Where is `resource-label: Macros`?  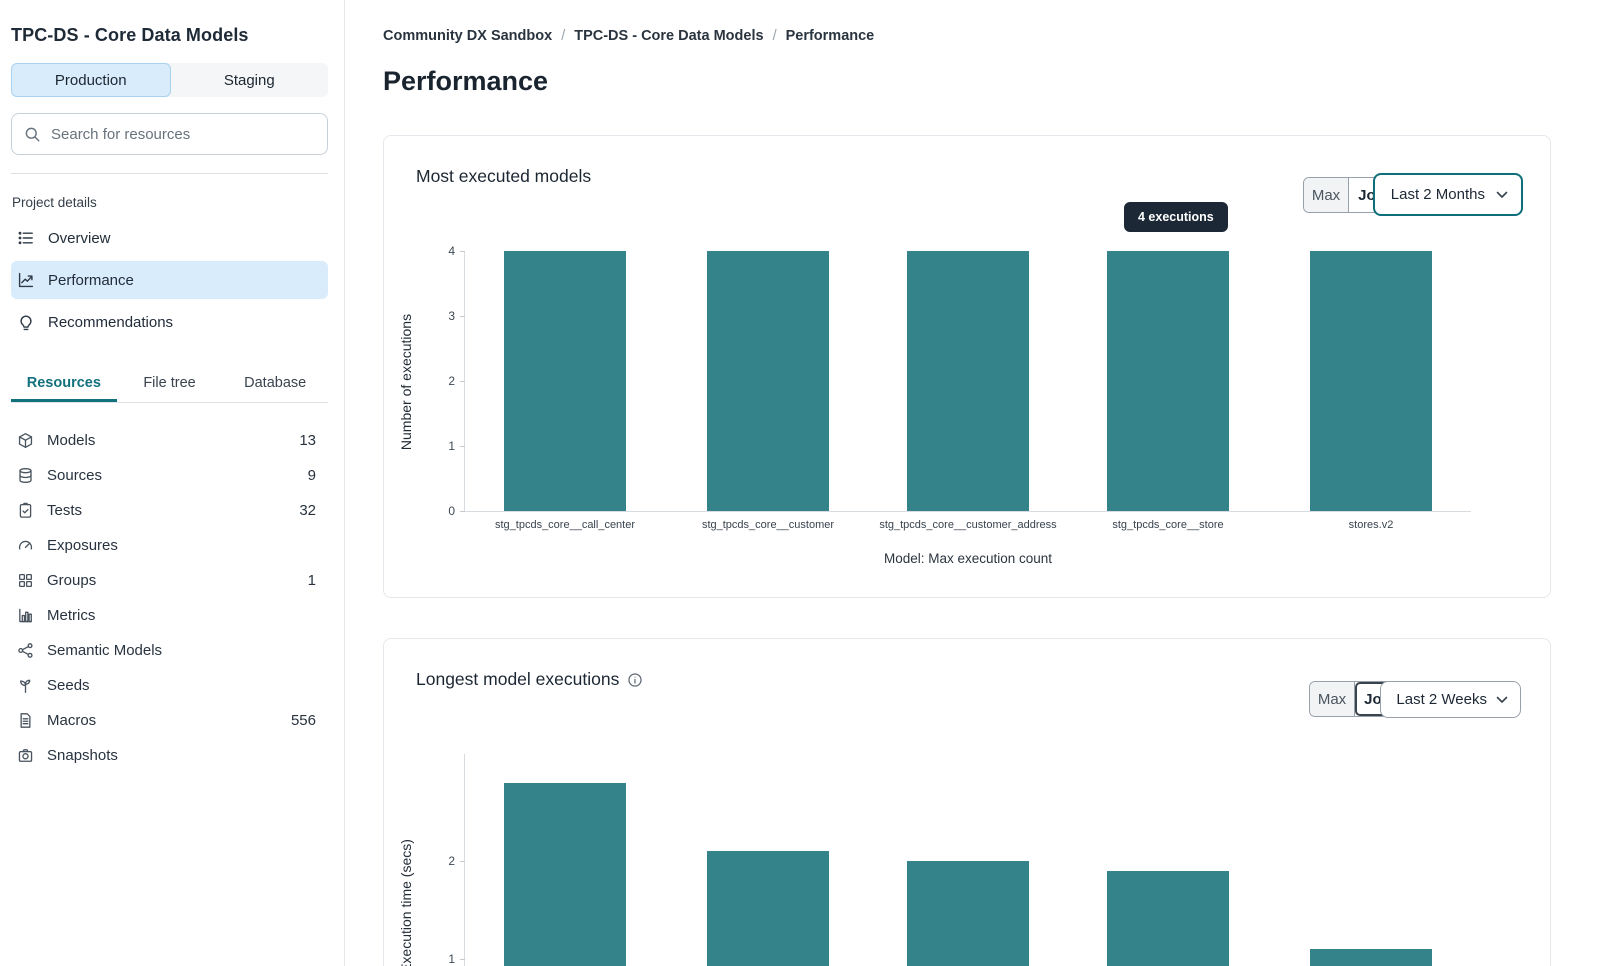
resource-label: Macros is located at coordinates (72, 720).